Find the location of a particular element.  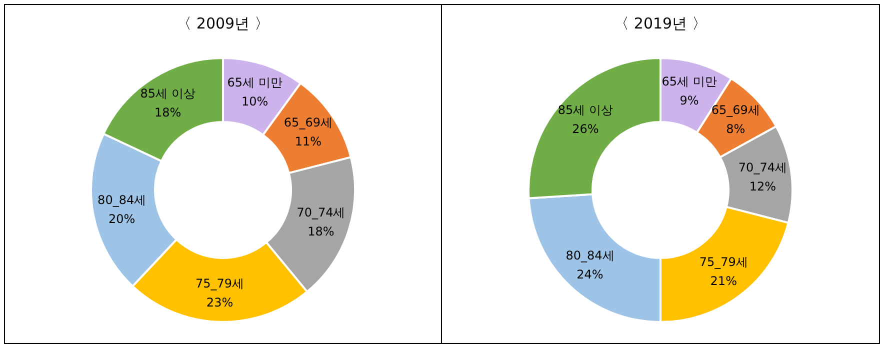

data-label: 12% is located at coordinates (762, 187).